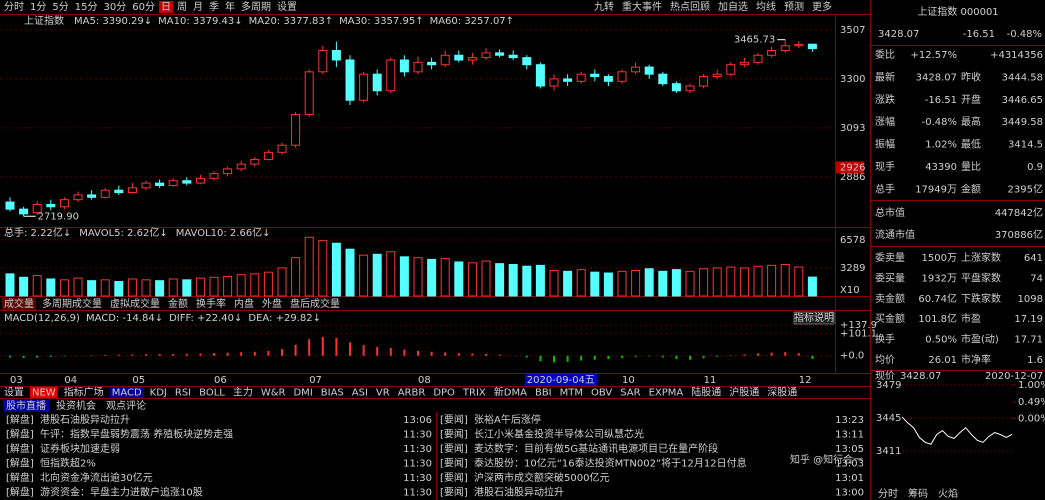  I want to click on period-tab: 月, so click(198, 7).